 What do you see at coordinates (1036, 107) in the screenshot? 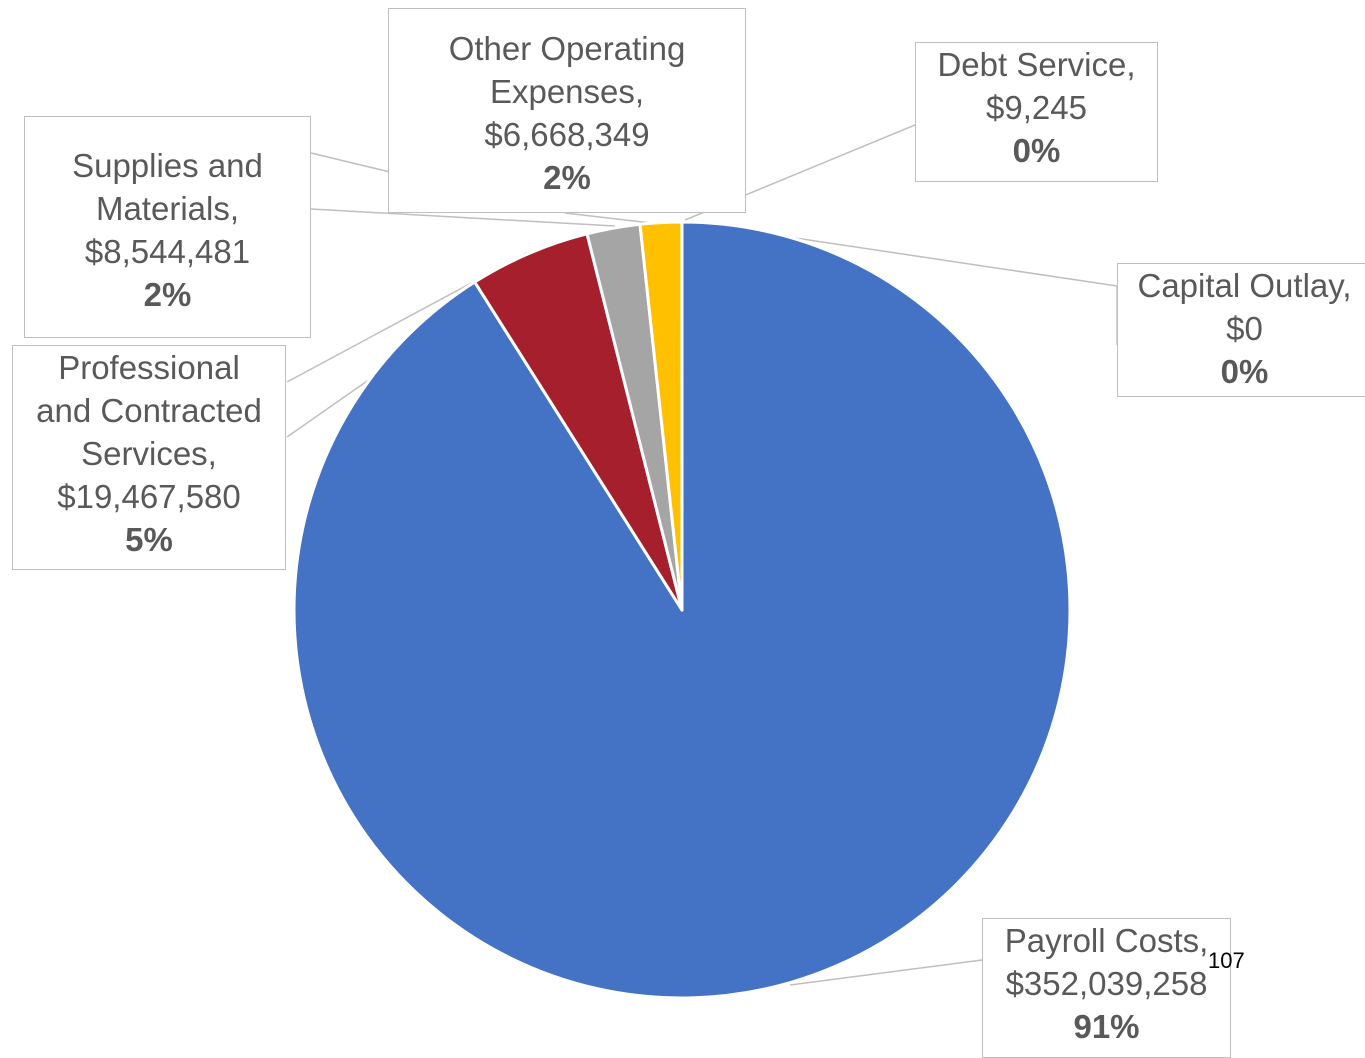
I see `label-debt-value: $9,245` at bounding box center [1036, 107].